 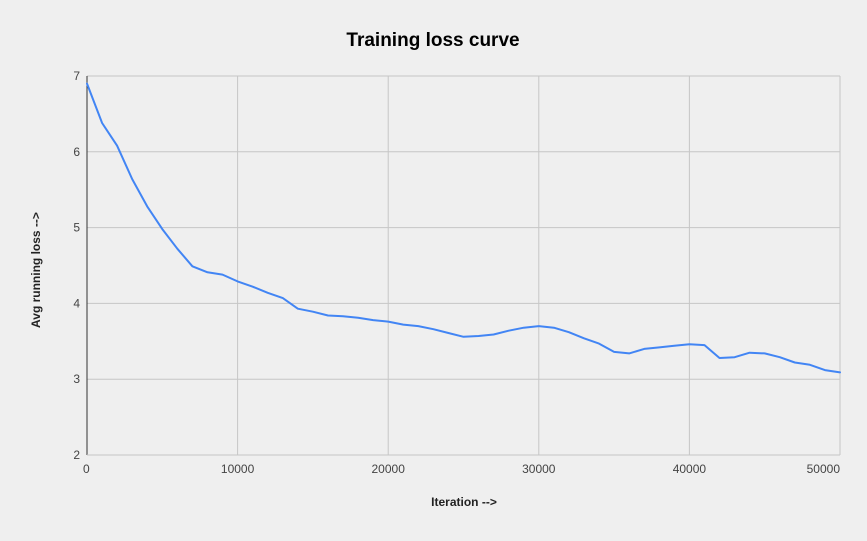 What do you see at coordinates (238, 469) in the screenshot?
I see `x-tick-label: 10000` at bounding box center [238, 469].